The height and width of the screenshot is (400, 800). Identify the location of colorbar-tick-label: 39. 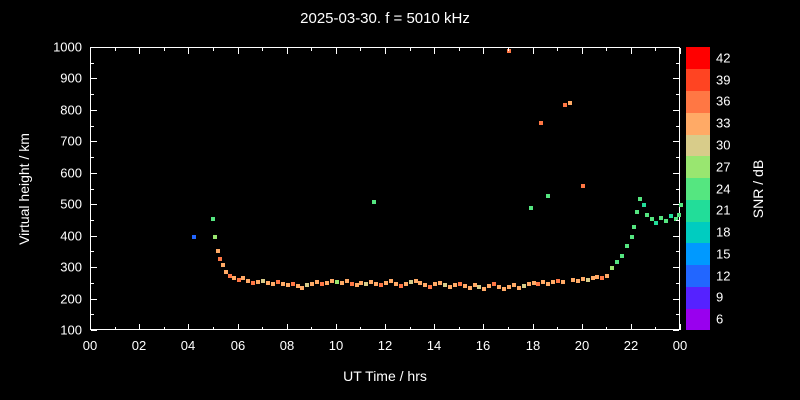
(723, 80).